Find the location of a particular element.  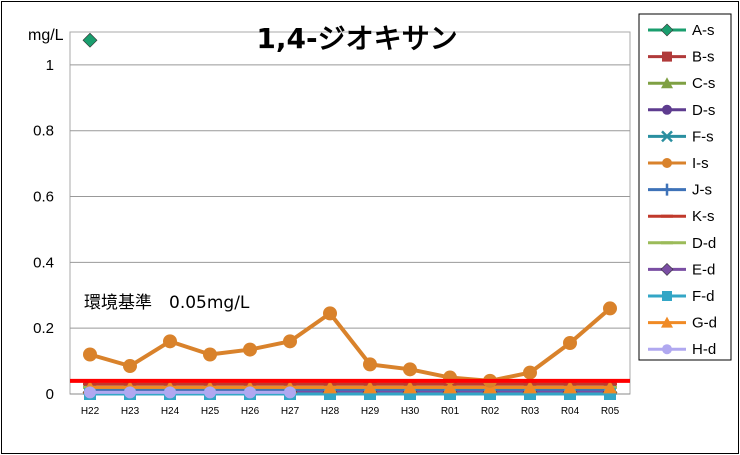

legend-box is located at coordinates (685, 187).